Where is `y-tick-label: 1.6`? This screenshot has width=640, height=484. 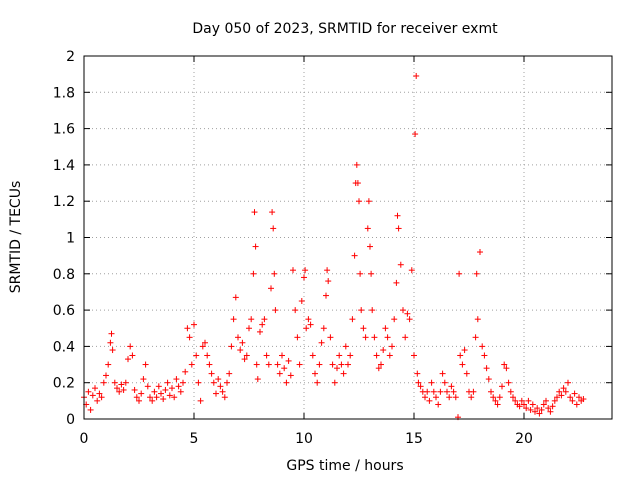 y-tick-label: 1.6 is located at coordinates (64, 130).